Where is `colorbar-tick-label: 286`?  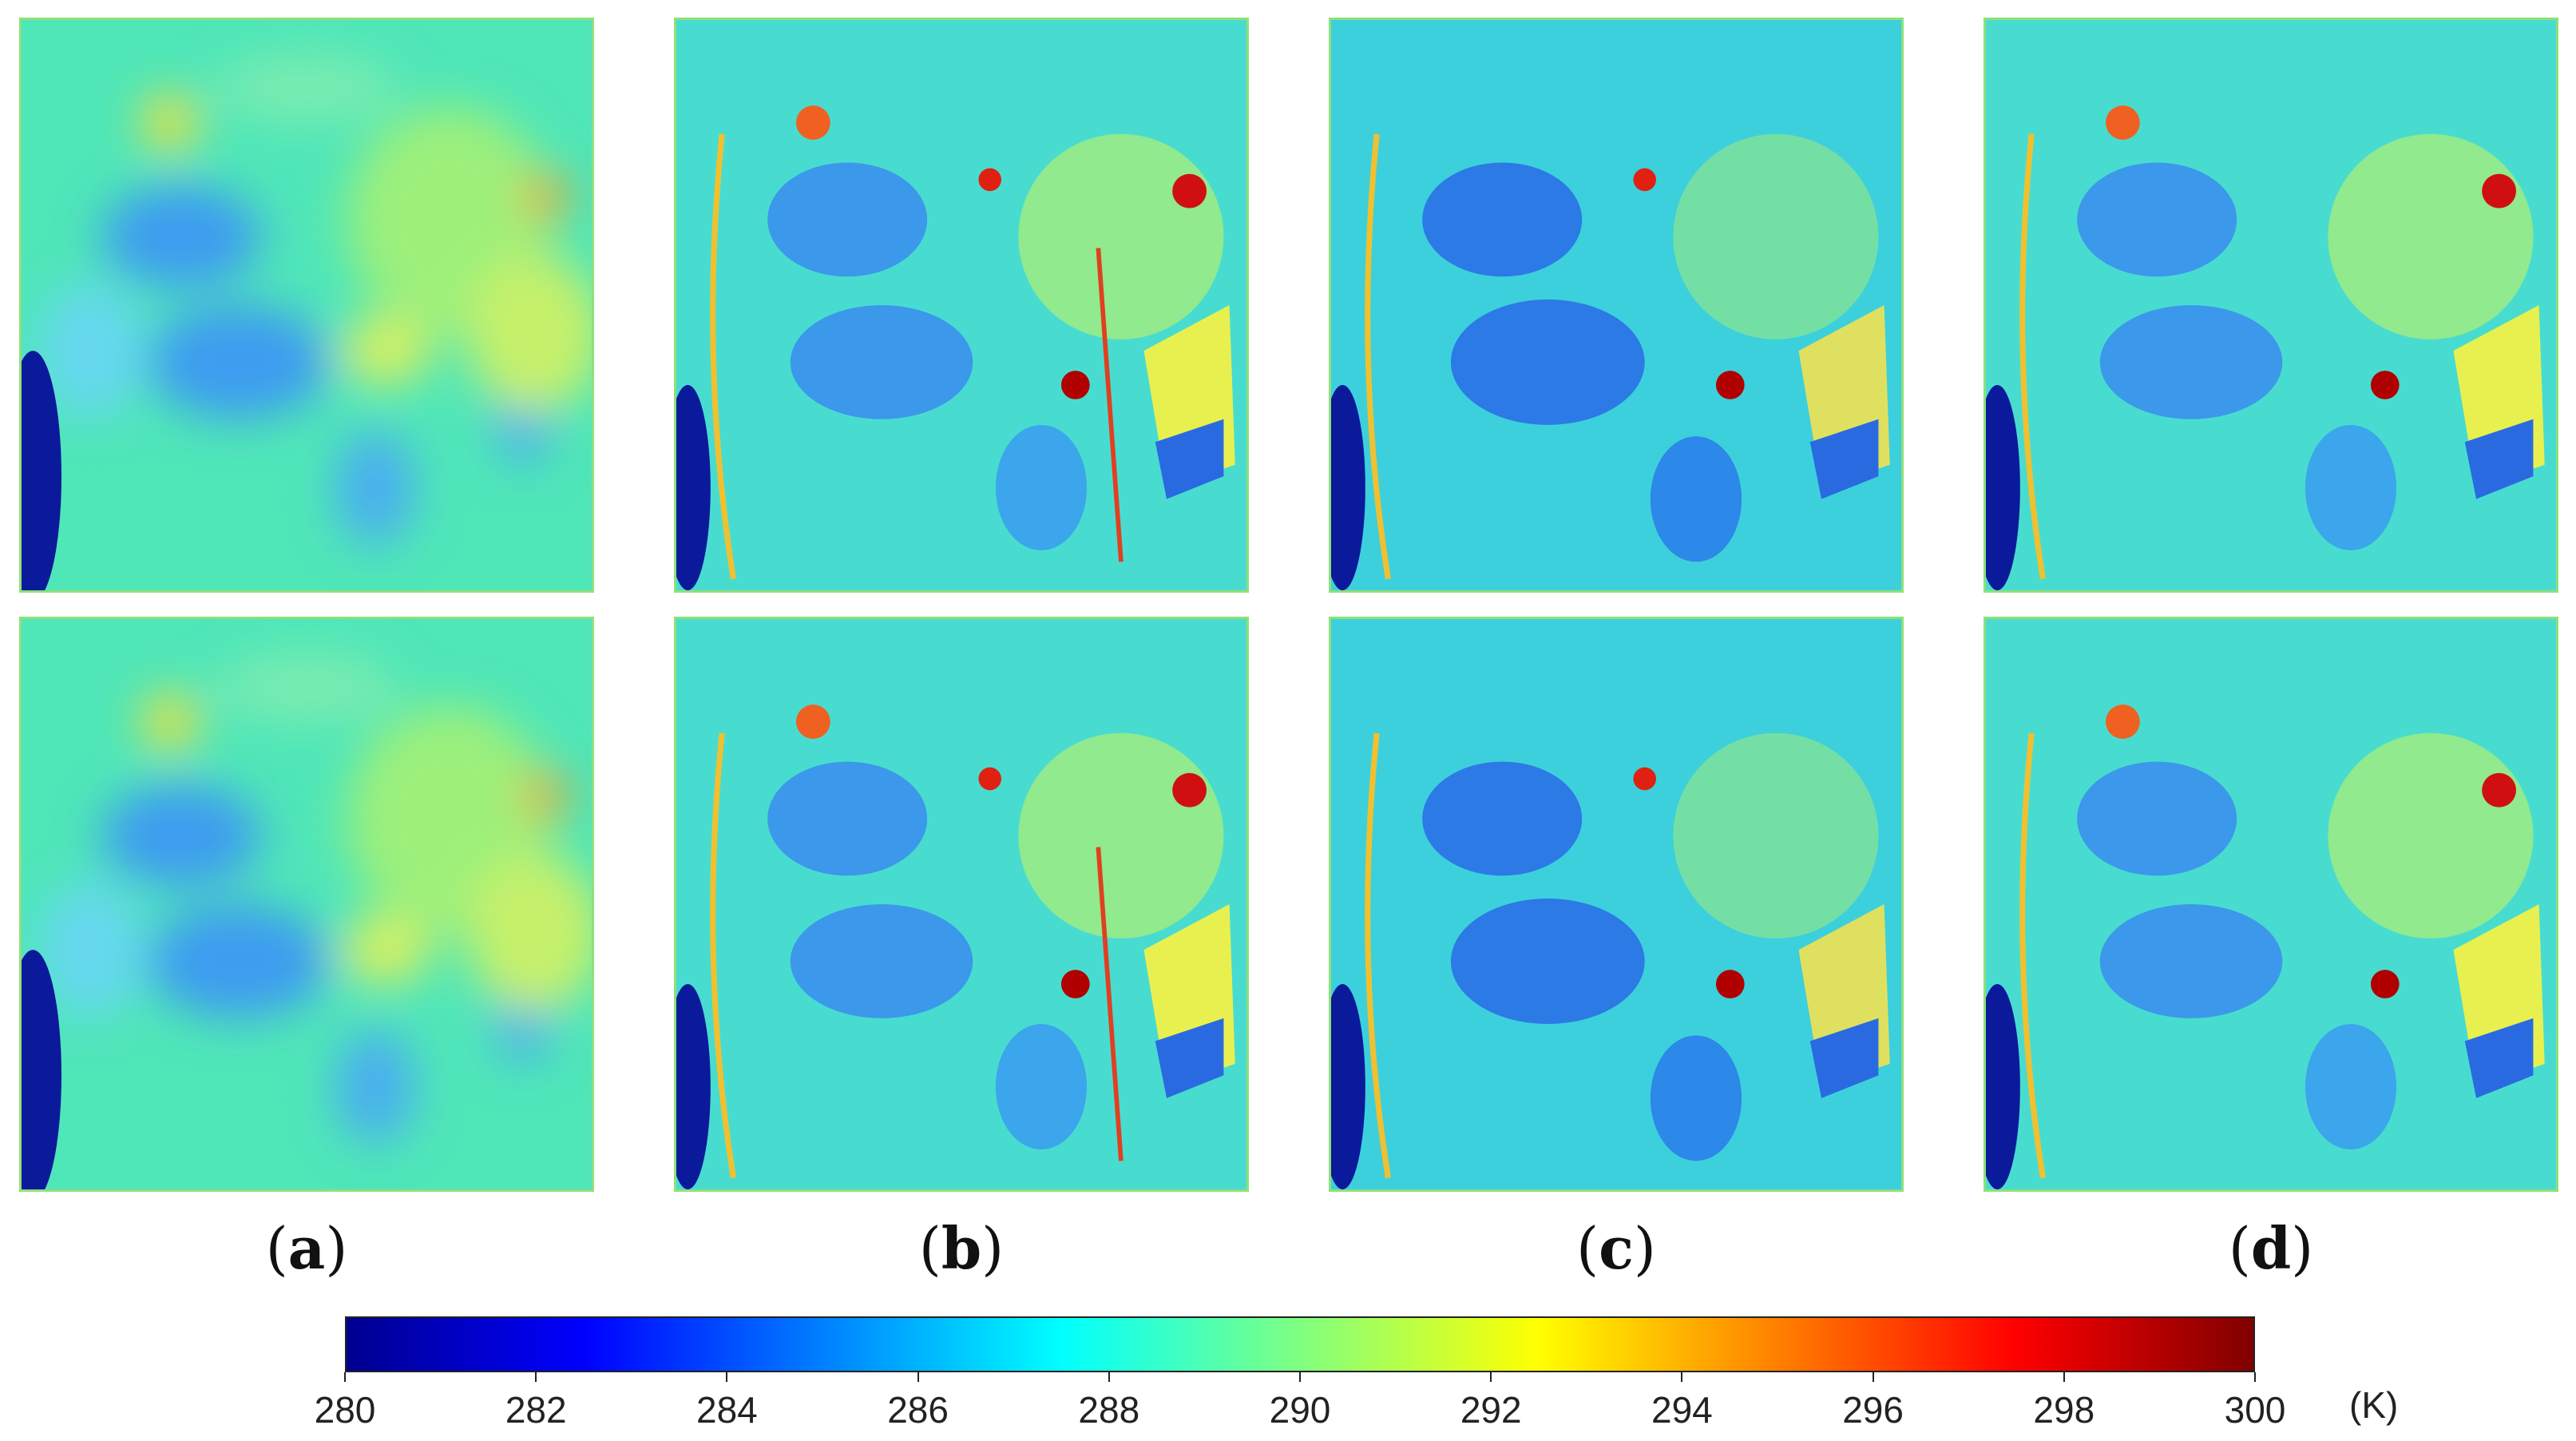 colorbar-tick-label: 286 is located at coordinates (918, 1410).